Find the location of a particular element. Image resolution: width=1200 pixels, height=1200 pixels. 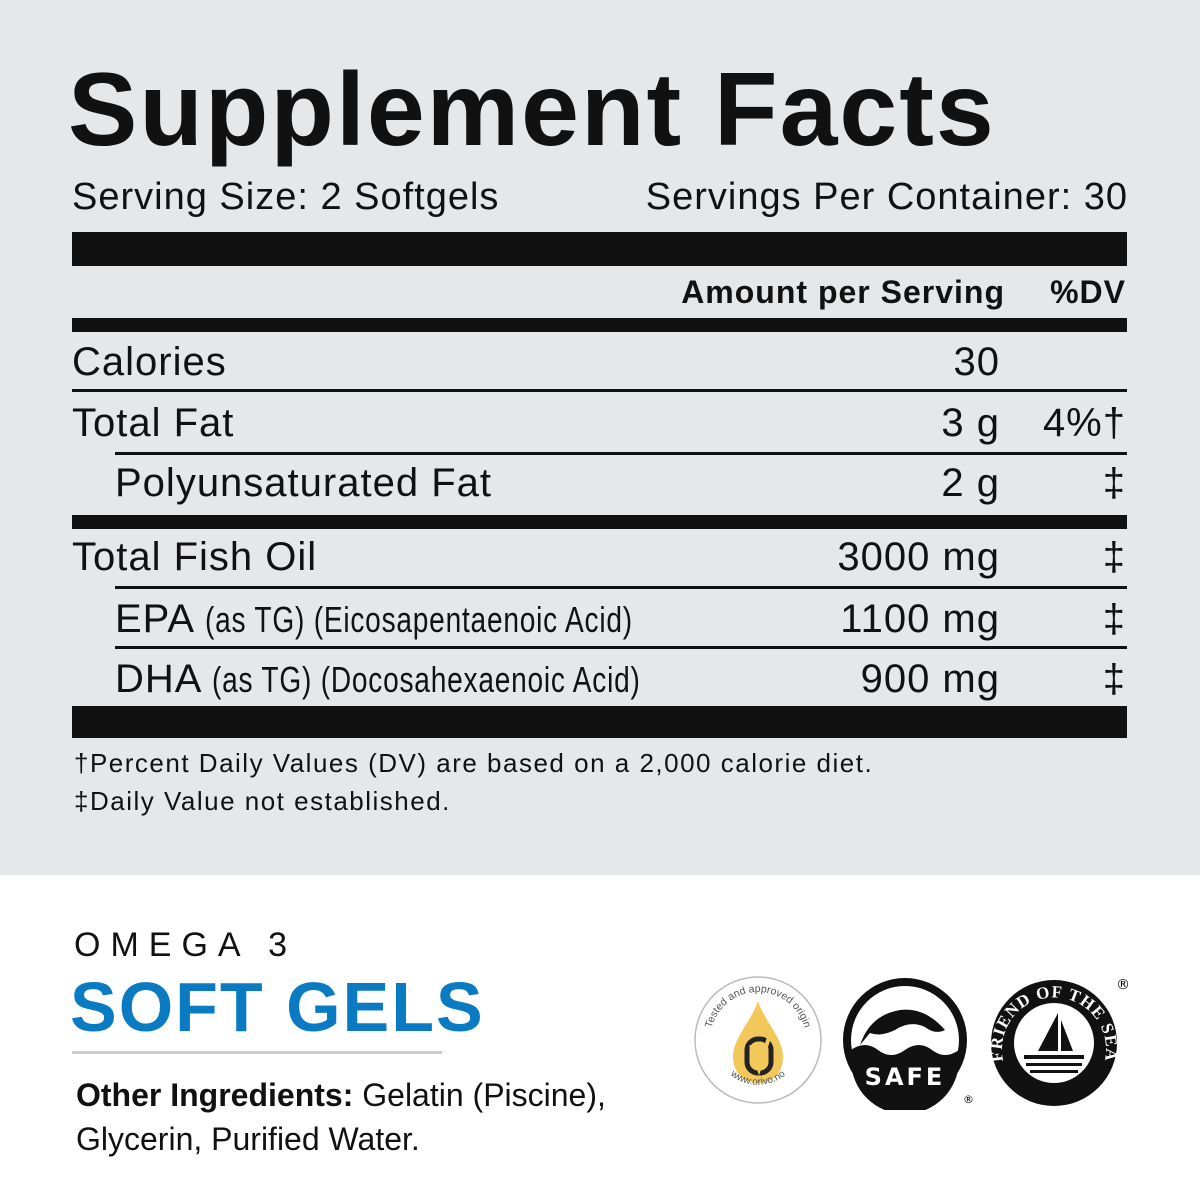

header-dv: %DV is located at coordinates (1088, 292).